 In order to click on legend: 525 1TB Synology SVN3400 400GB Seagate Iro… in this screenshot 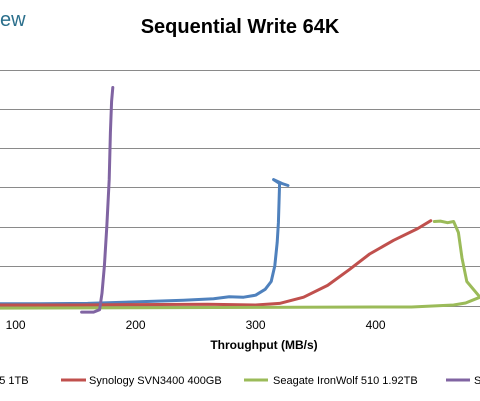, I will do `click(240, 381)`.